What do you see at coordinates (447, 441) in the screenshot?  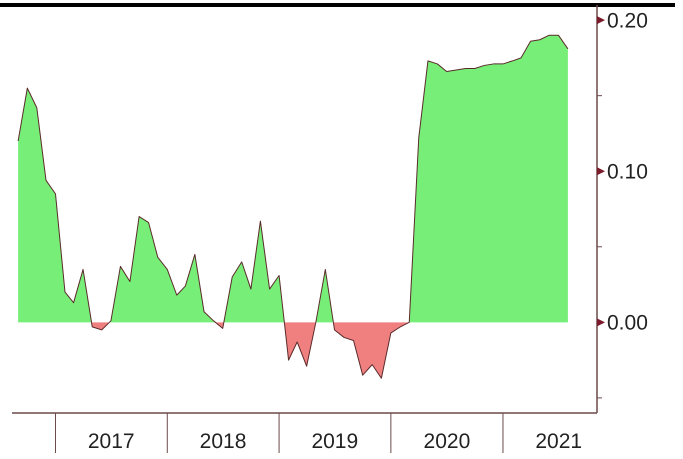 I see `x-tick-label: 2020` at bounding box center [447, 441].